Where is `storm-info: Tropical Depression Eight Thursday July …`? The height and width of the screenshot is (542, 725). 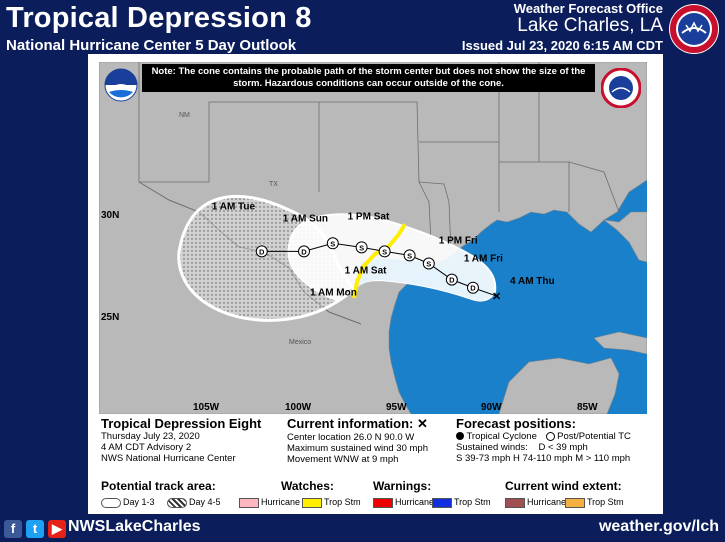 storm-info: Tropical Depression Eight Thursday July … is located at coordinates (181, 440).